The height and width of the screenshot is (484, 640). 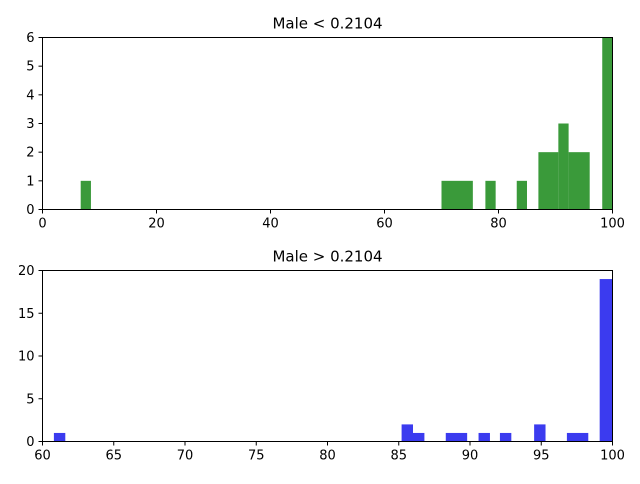 I want to click on y-tick-label: 10, so click(x=26, y=357).